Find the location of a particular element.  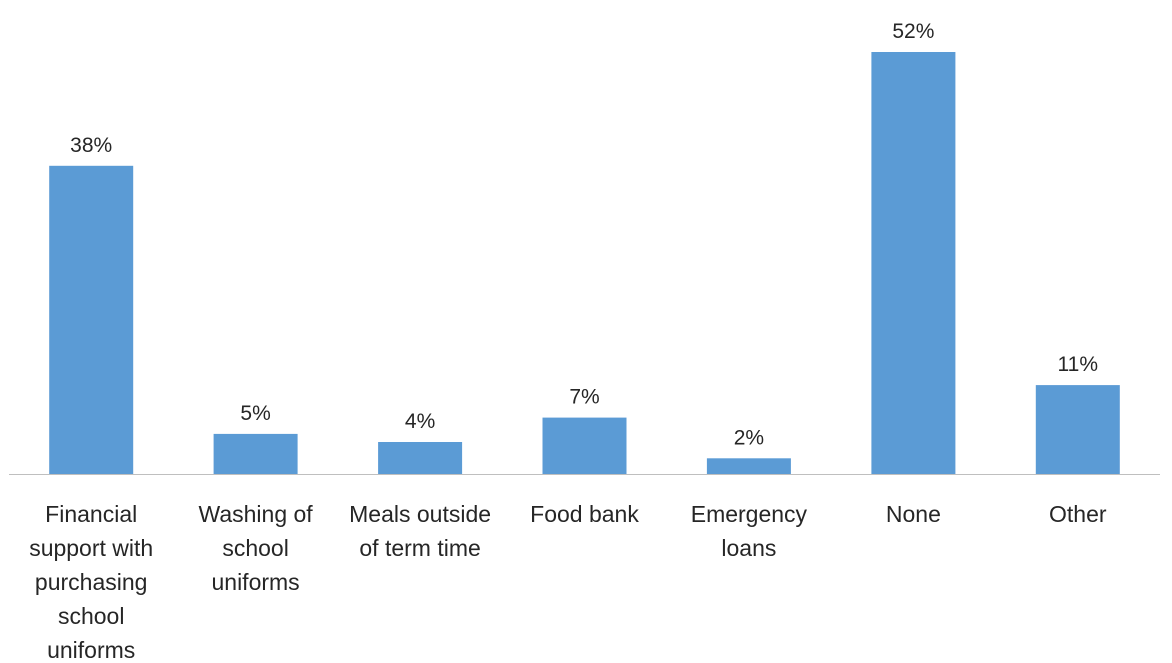

category-label-line: Meals outside is located at coordinates (420, 514).